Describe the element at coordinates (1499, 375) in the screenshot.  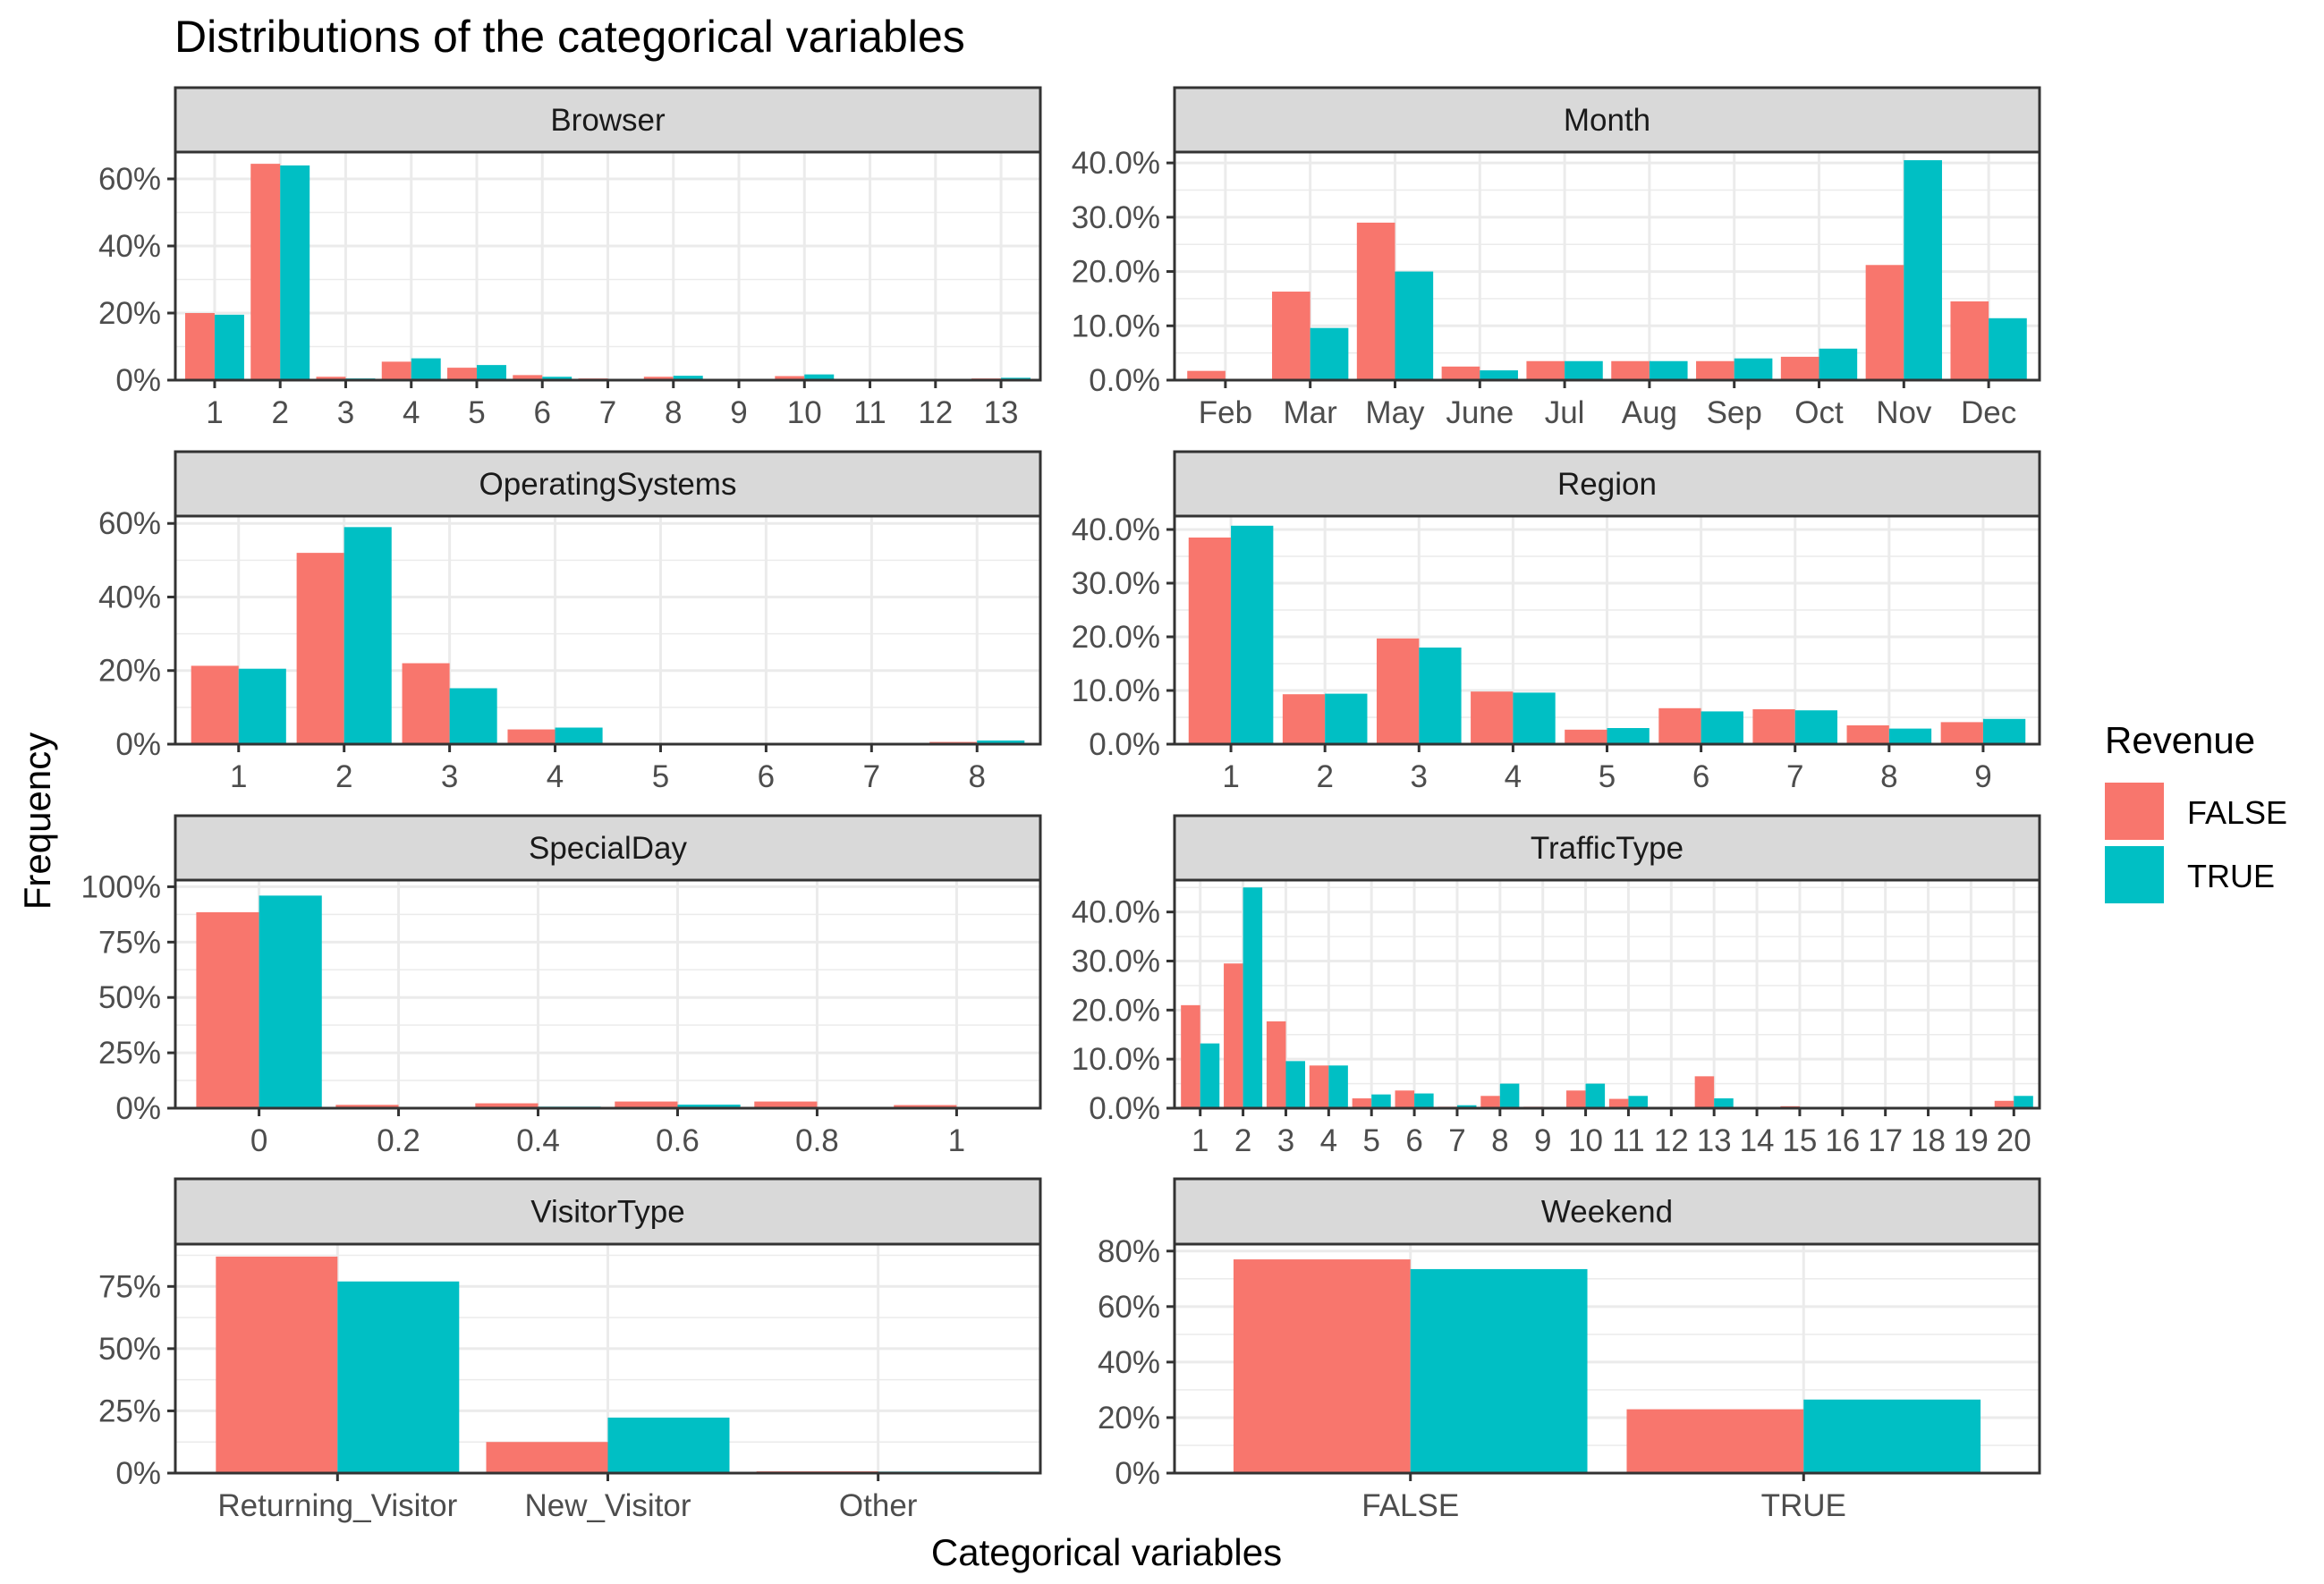
I see `bar-true-June` at that location.